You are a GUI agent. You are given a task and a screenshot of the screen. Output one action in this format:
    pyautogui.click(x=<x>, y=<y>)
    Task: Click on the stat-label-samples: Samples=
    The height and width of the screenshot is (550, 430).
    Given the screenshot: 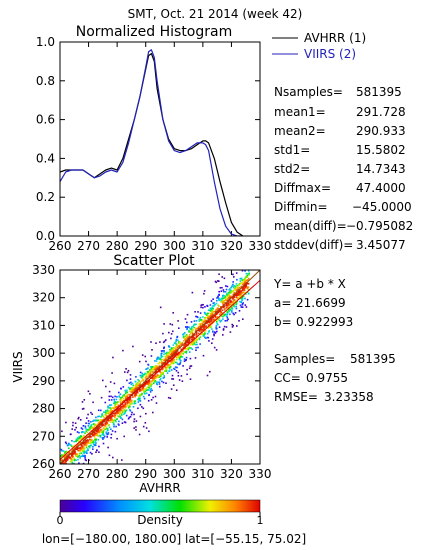 What is the action you would take?
    pyautogui.click(x=304, y=359)
    